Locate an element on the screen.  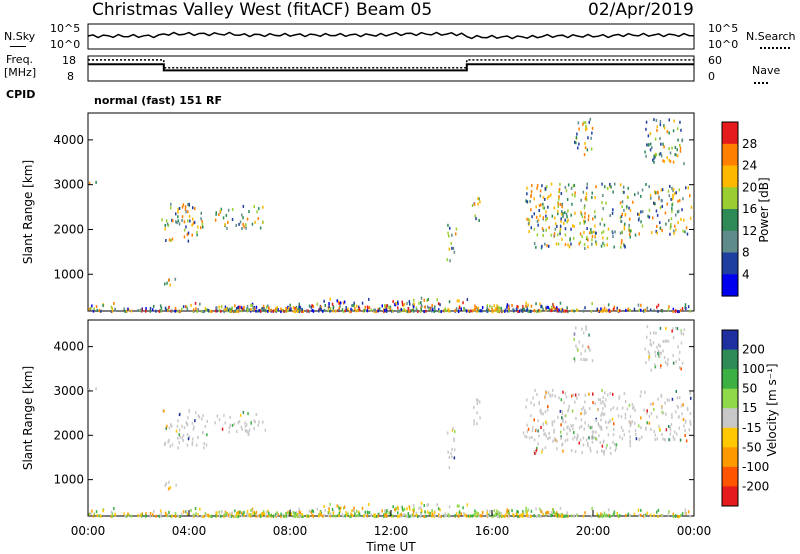
x-tick-label: 08:00 is located at coordinates (290, 531).